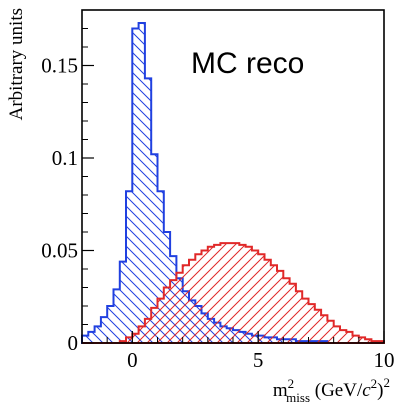  I want to click on x-axis-label-sub: miss, so click(298, 397).